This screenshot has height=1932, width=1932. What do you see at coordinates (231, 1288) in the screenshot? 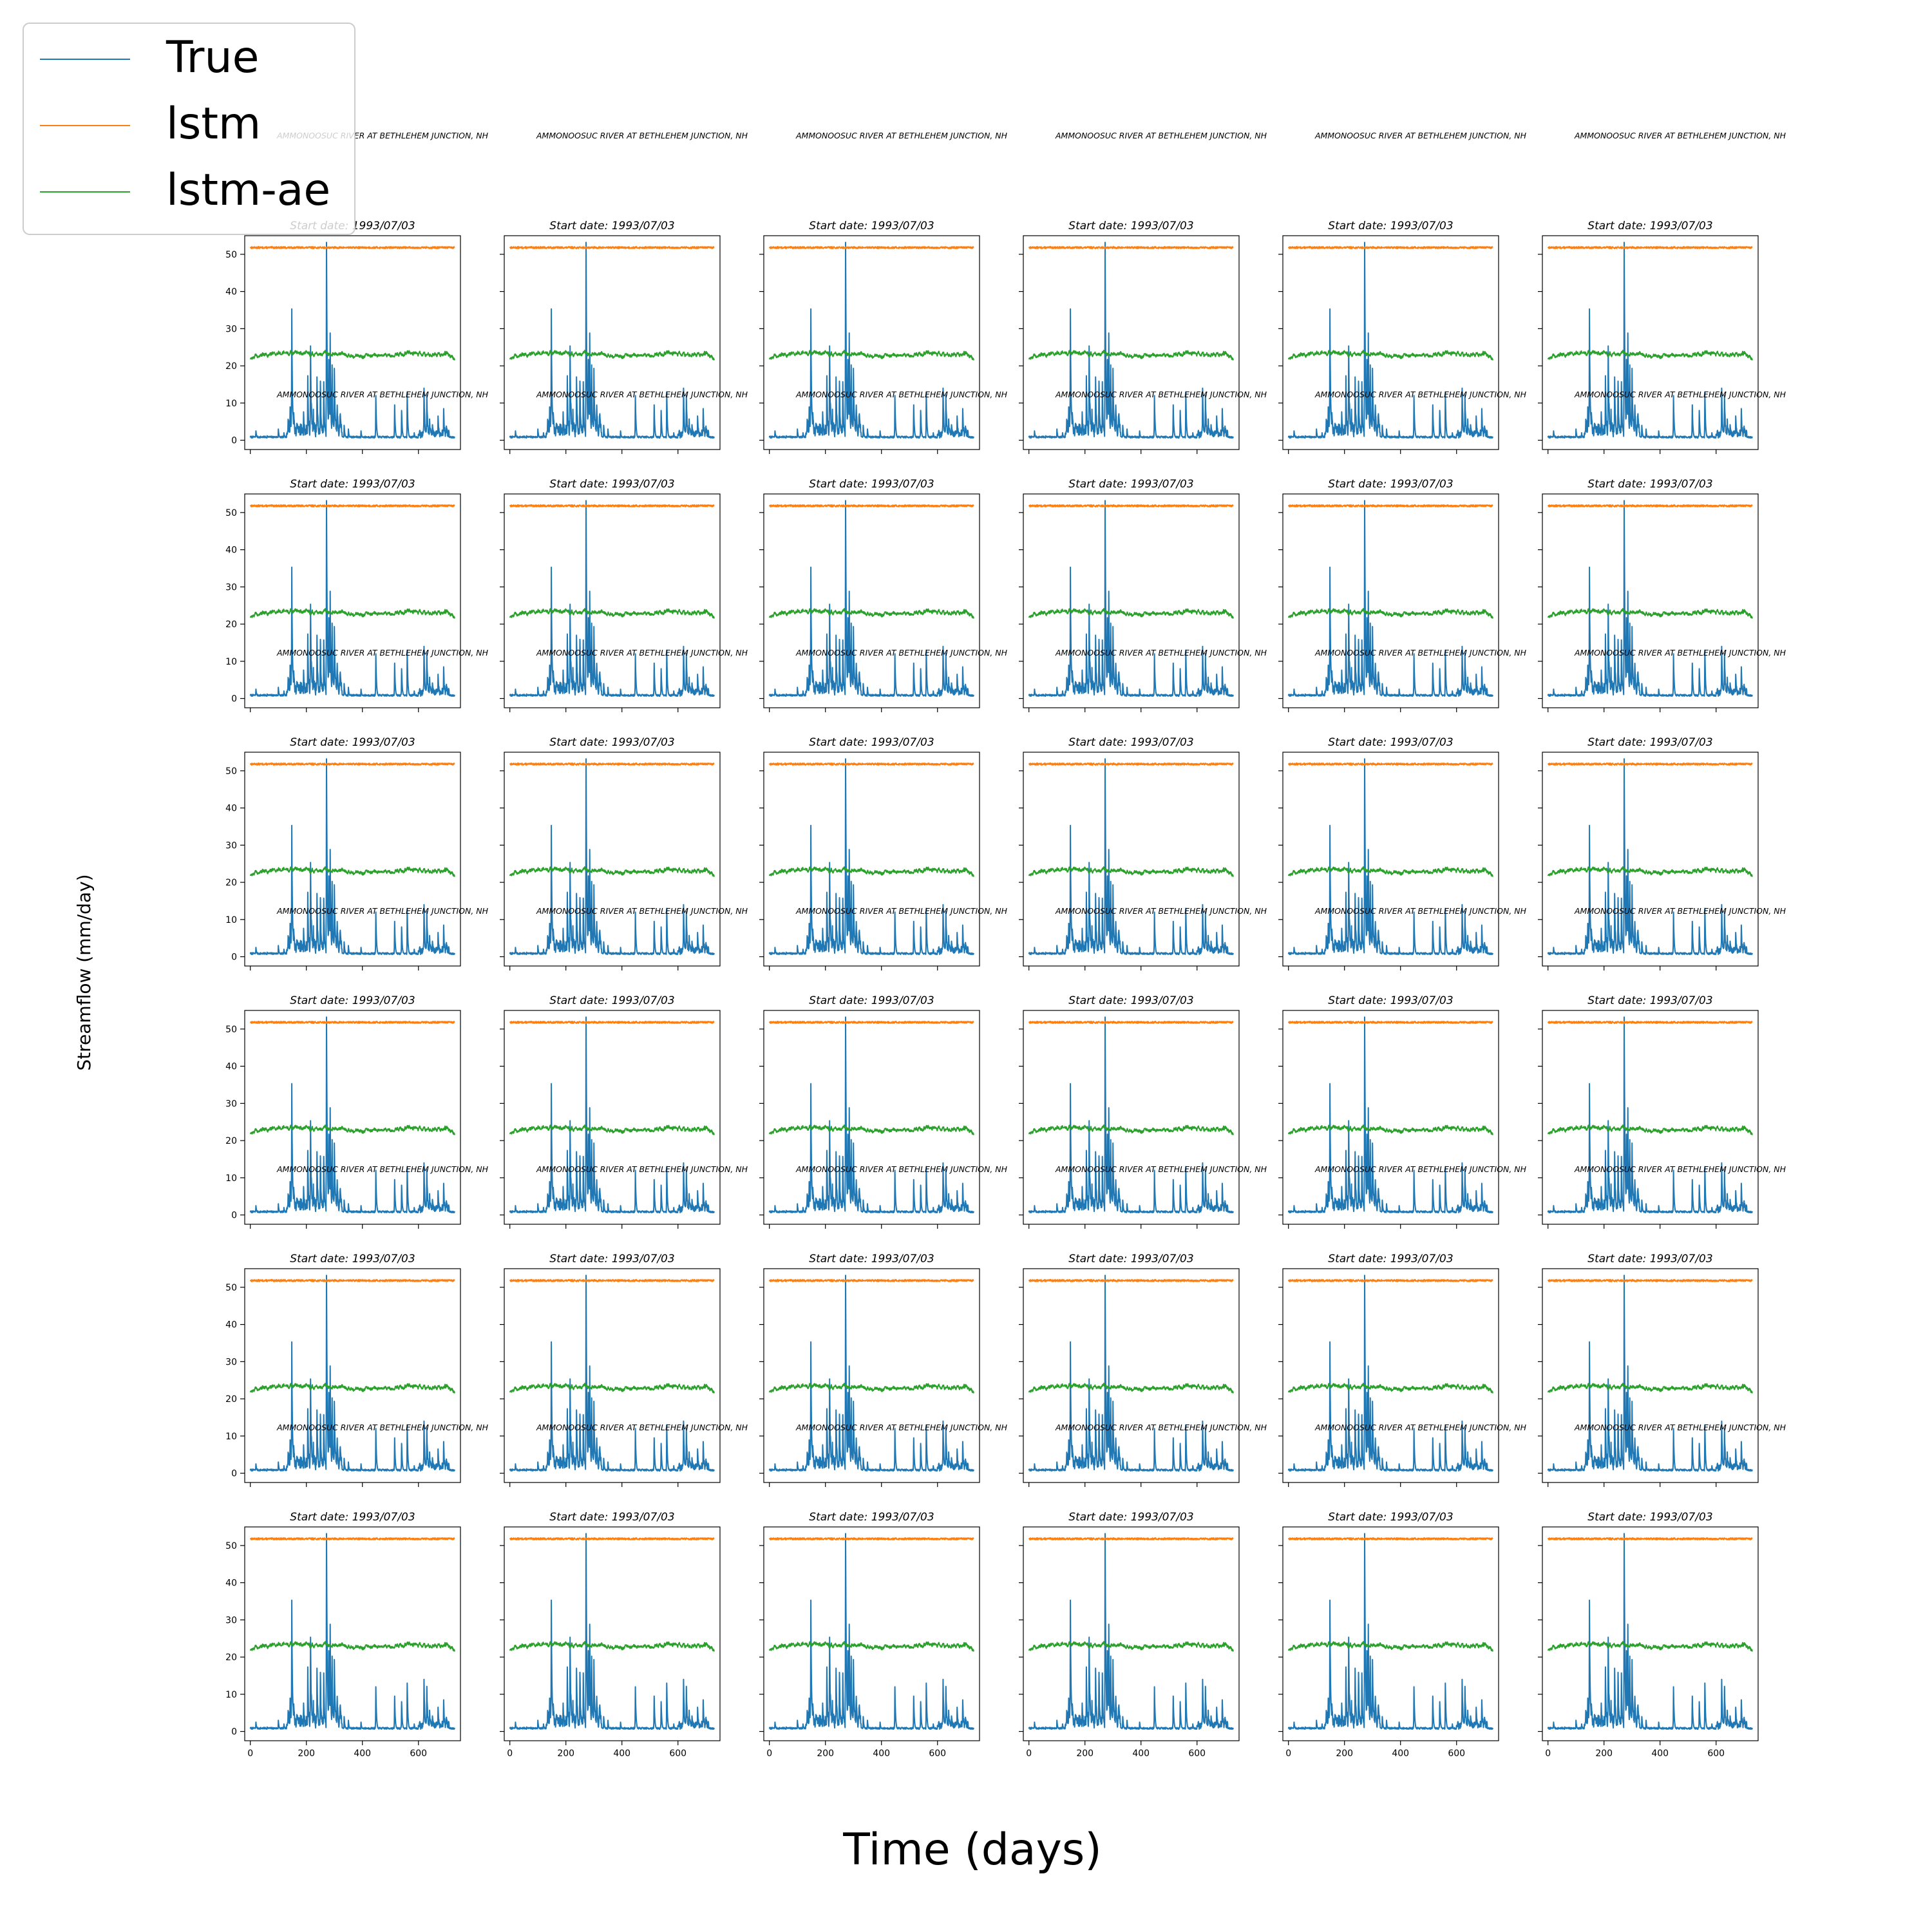
I see `y-tick-label: 50` at bounding box center [231, 1288].